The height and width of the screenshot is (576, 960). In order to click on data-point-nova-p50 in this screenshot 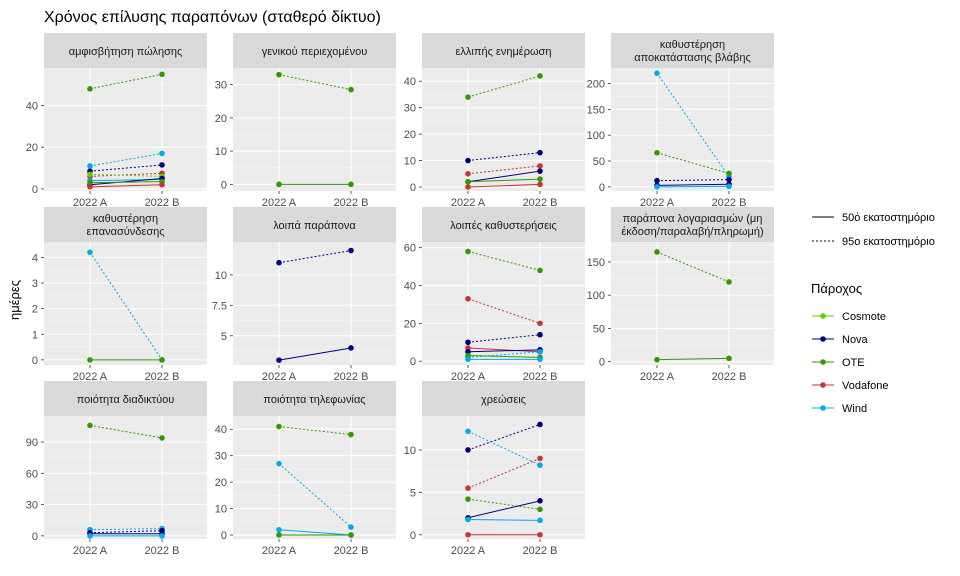, I will do `click(540, 171)`.